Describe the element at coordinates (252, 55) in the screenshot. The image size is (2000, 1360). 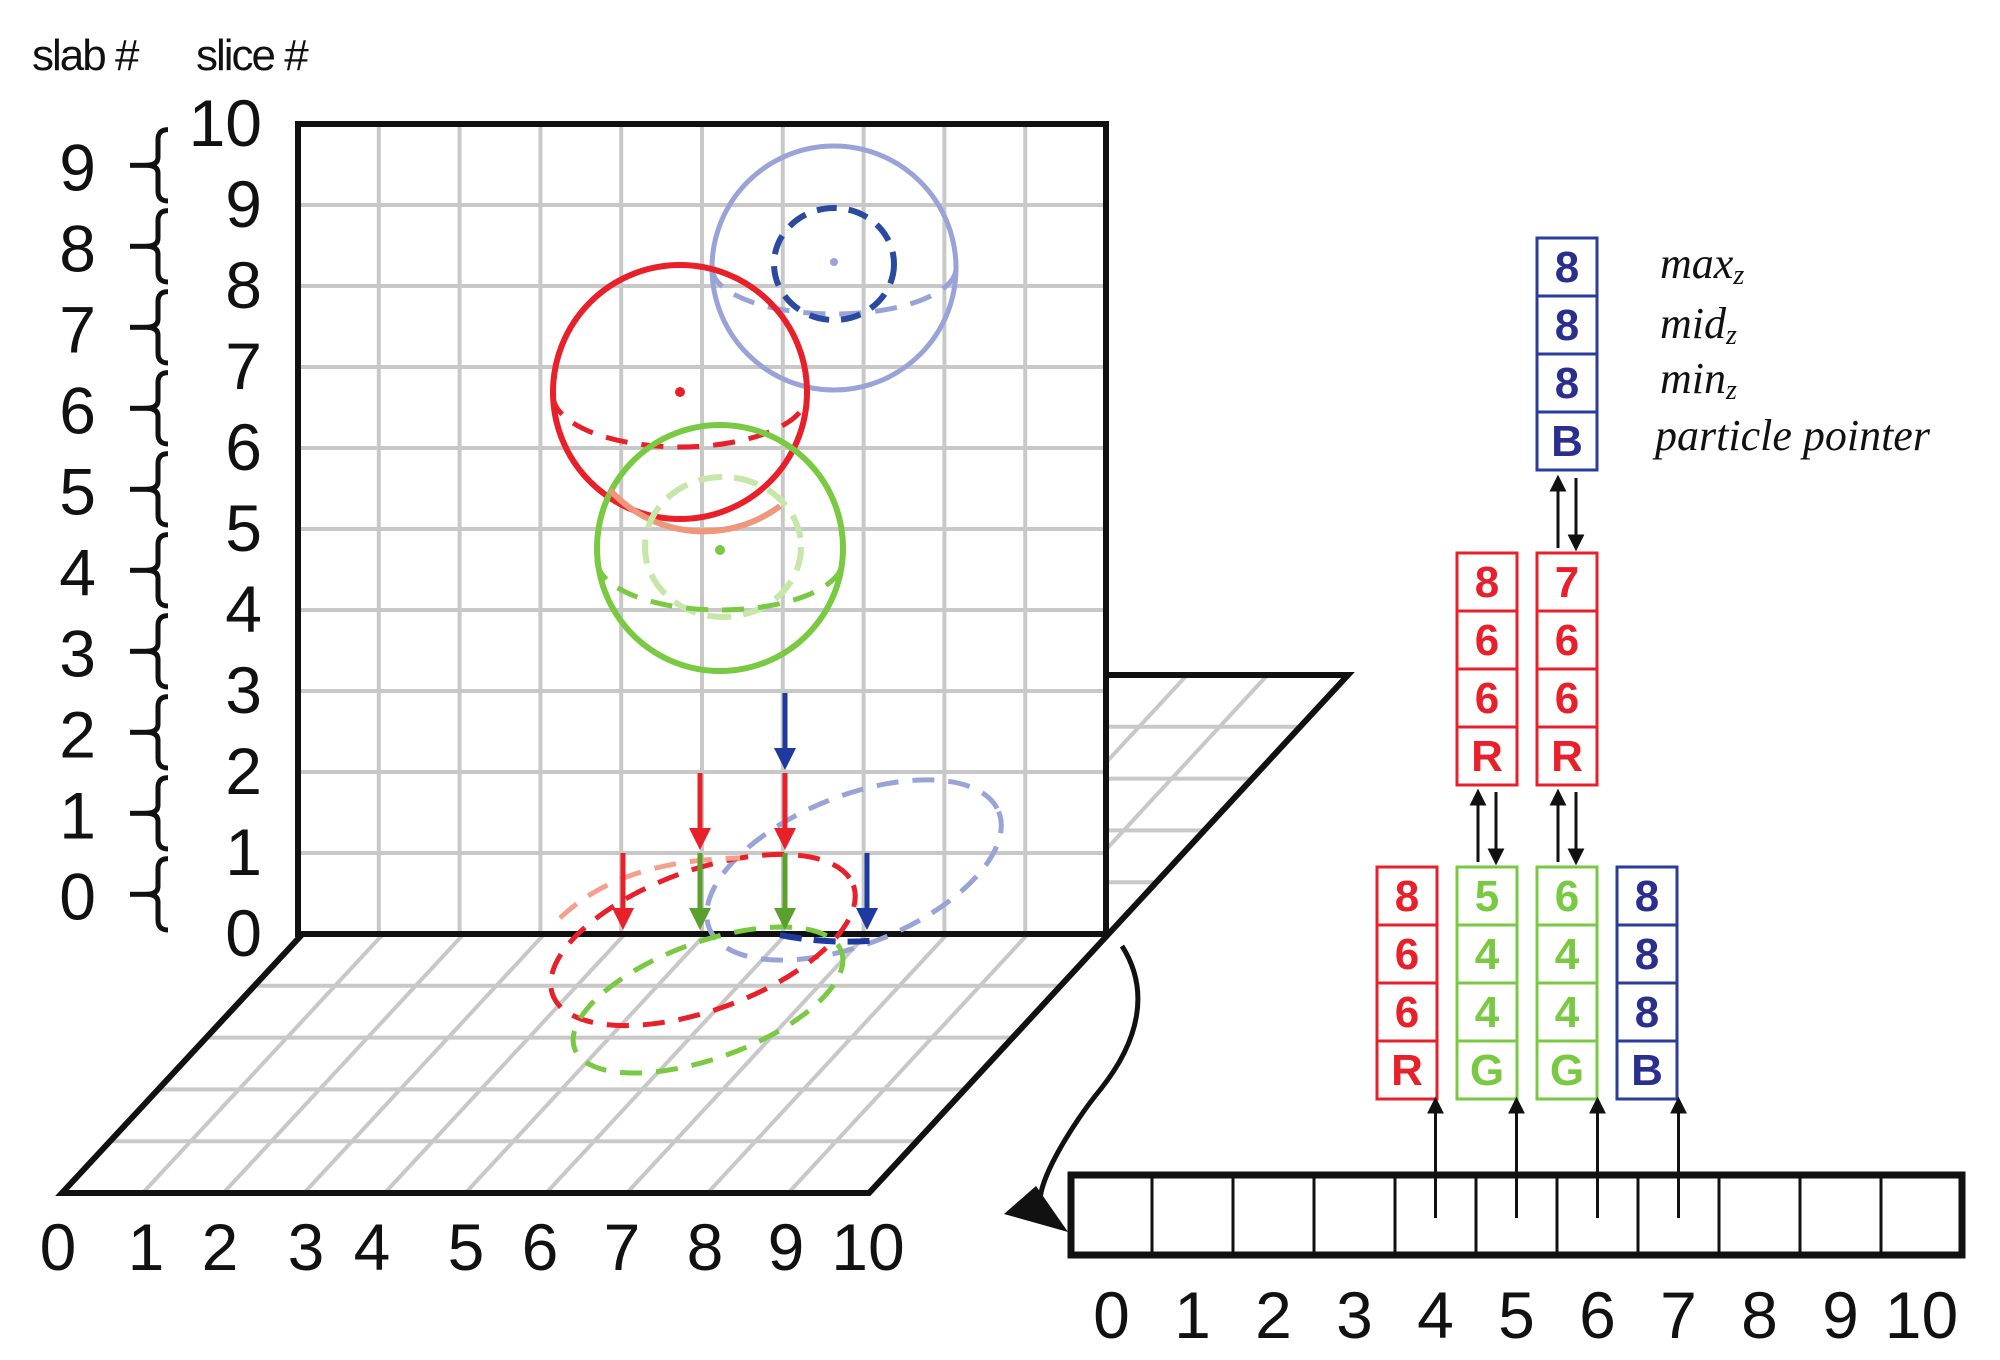
I see `slice-header: slice #` at that location.